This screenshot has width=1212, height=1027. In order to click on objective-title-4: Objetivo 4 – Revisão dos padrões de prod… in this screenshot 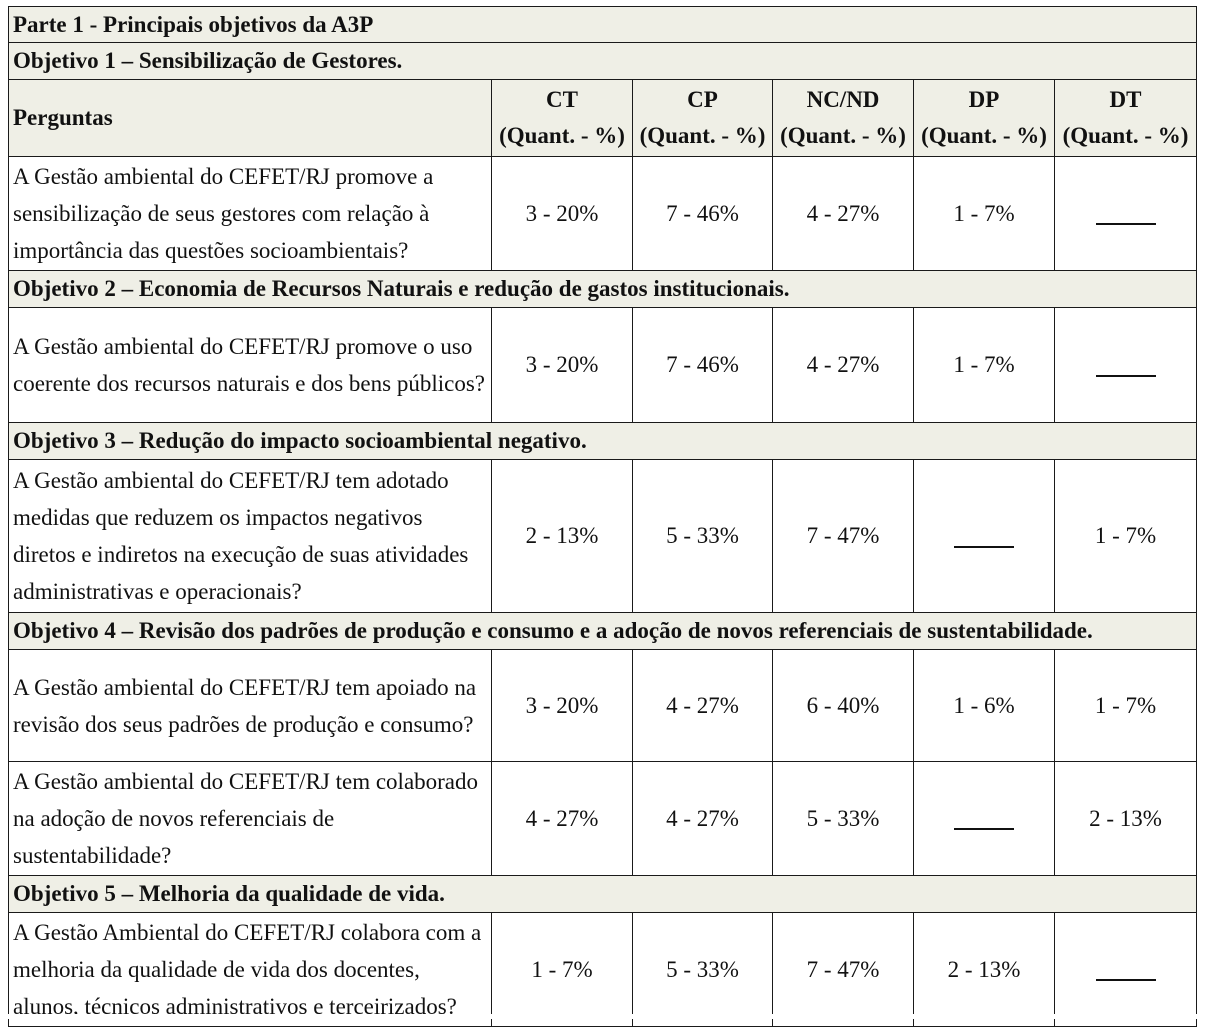, I will do `click(602, 631)`.